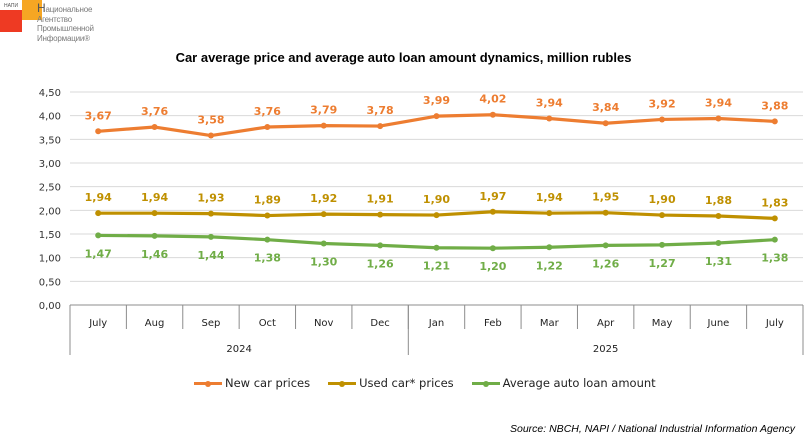 The height and width of the screenshot is (445, 807). Describe the element at coordinates (436, 323) in the screenshot. I see `x-tick-label: Jan` at that location.